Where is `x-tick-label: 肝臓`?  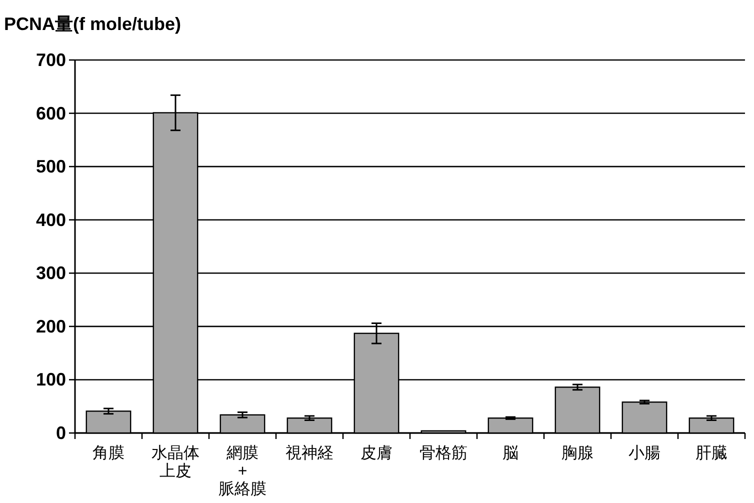
x-tick-label: 肝臓 is located at coordinates (711, 454).